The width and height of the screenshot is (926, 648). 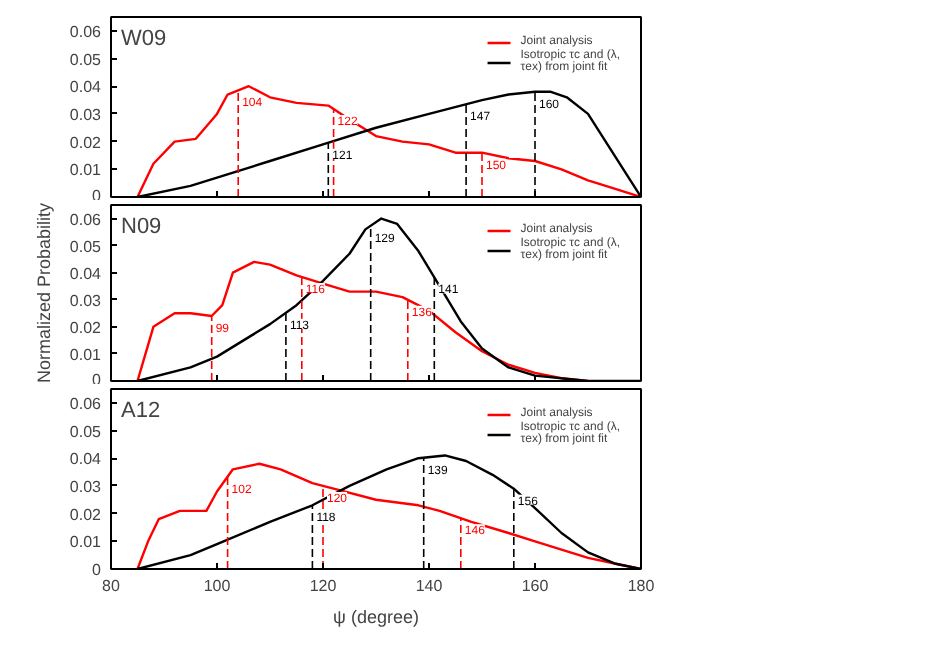 I want to click on x-tick-label: 140, so click(x=429, y=586).